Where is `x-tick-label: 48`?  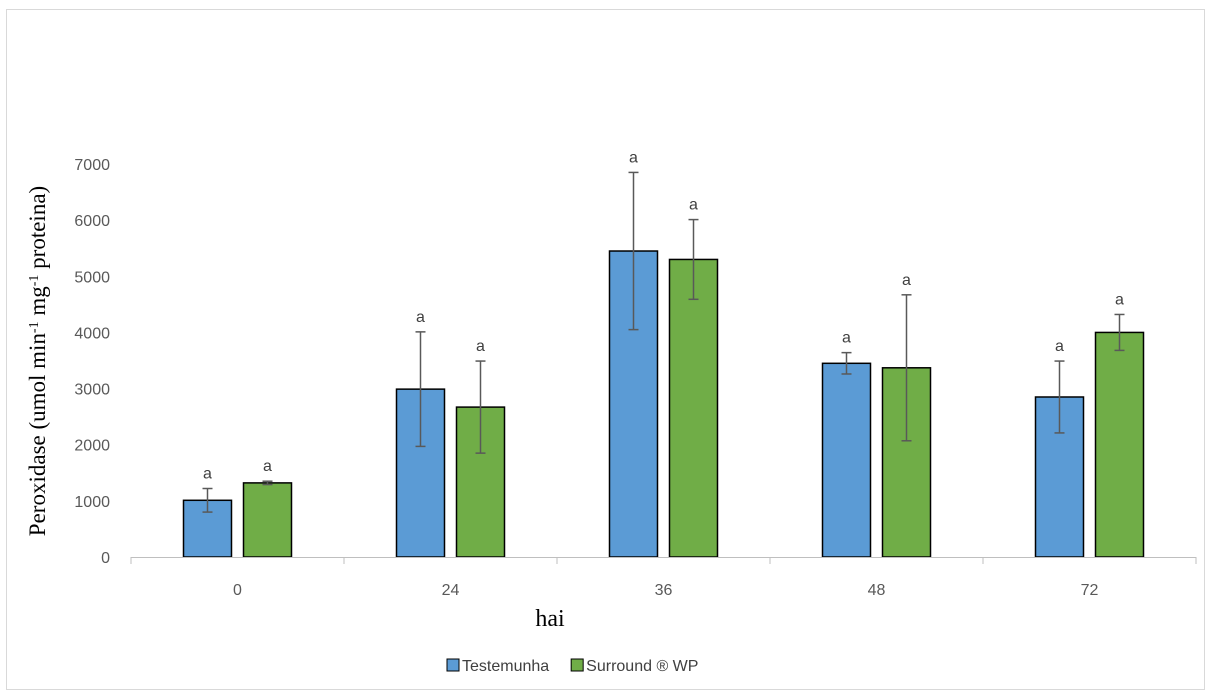
x-tick-label: 48 is located at coordinates (877, 590).